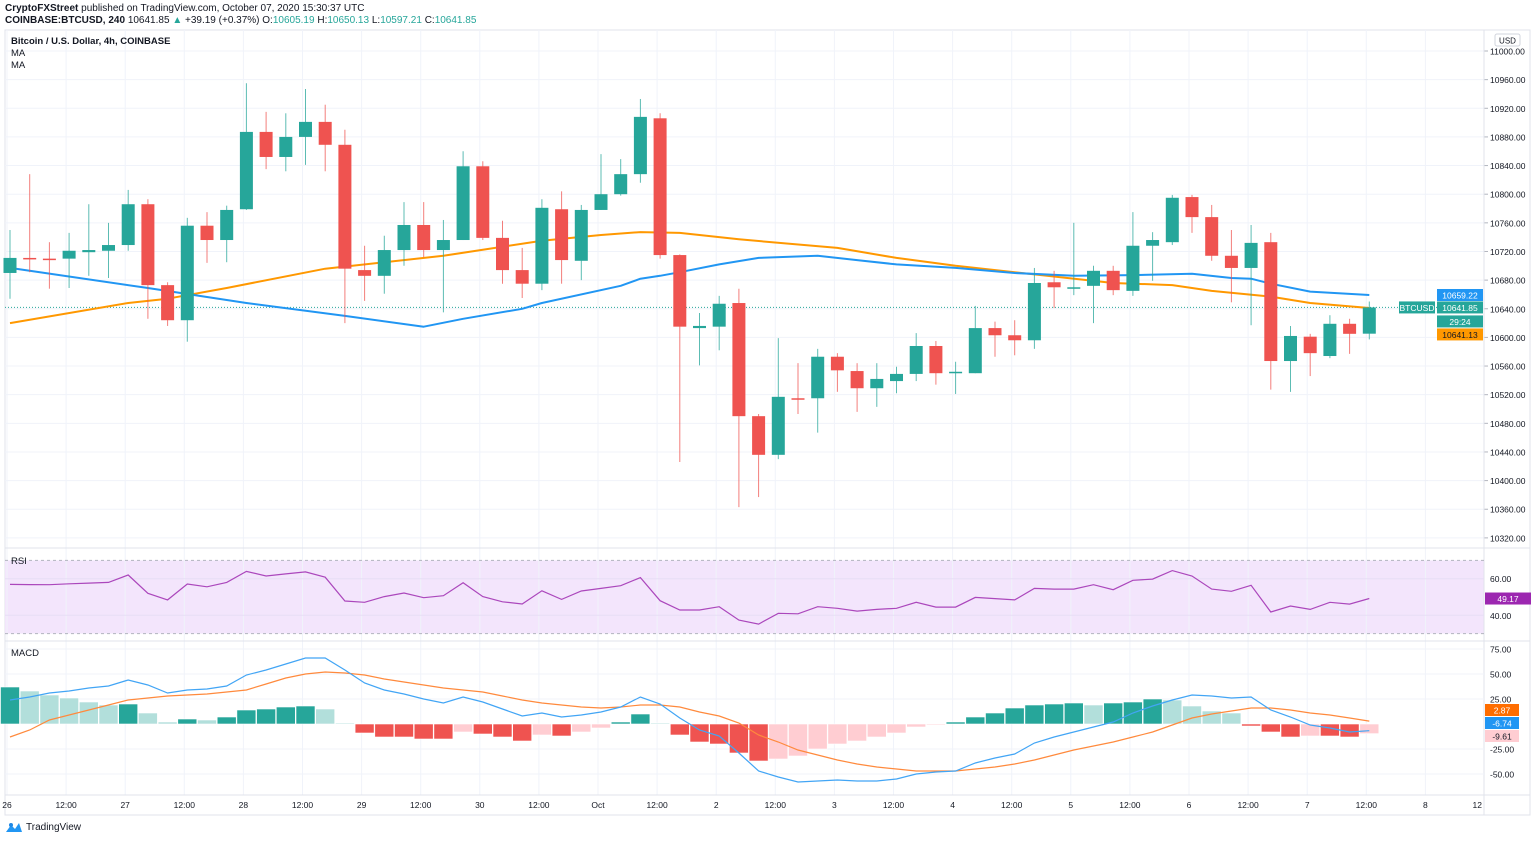 The width and height of the screenshot is (1536, 841). What do you see at coordinates (267, 20) in the screenshot?
I see `ohlc-open-label: O:` at bounding box center [267, 20].